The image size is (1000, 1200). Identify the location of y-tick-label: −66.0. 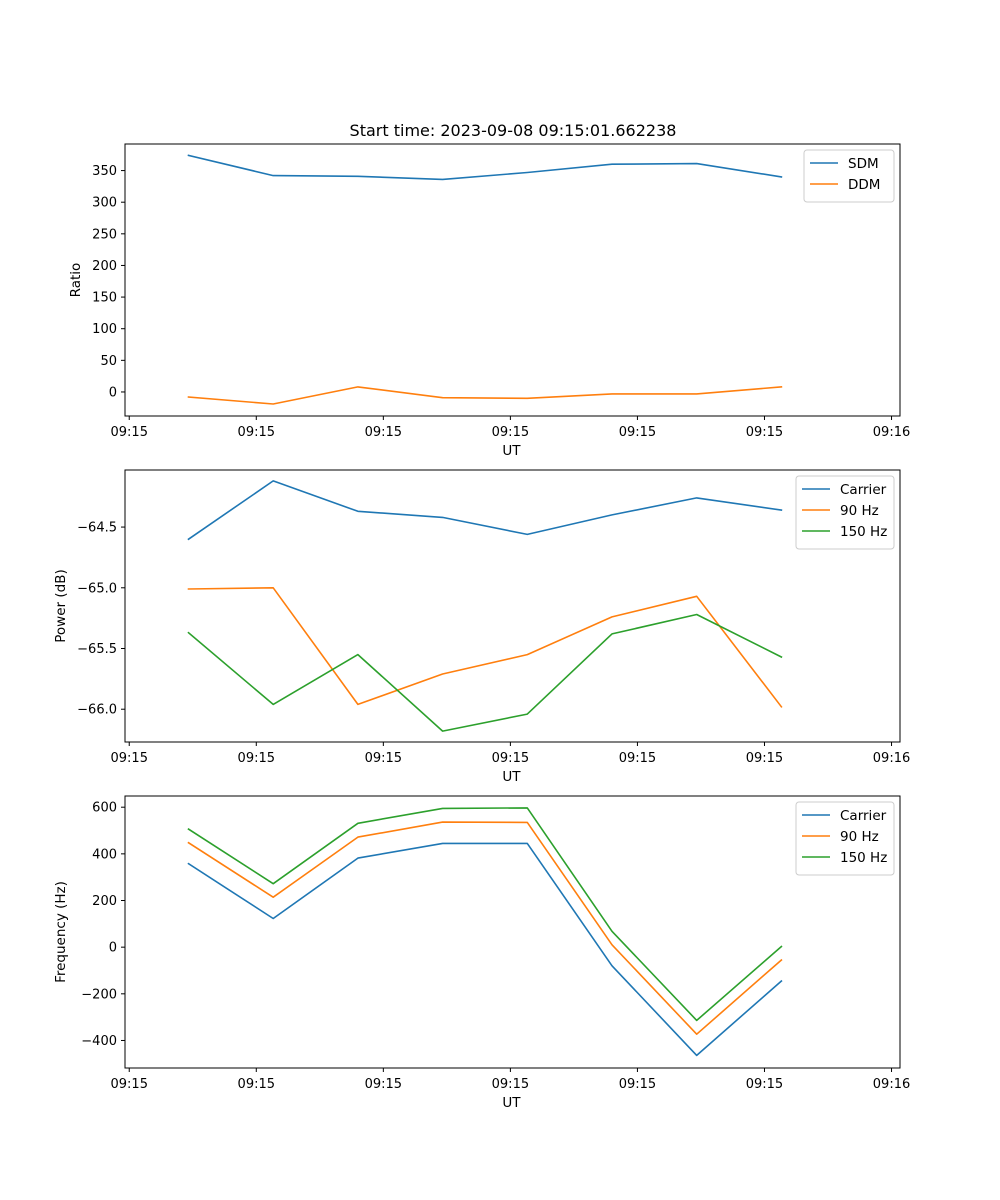
(97, 710).